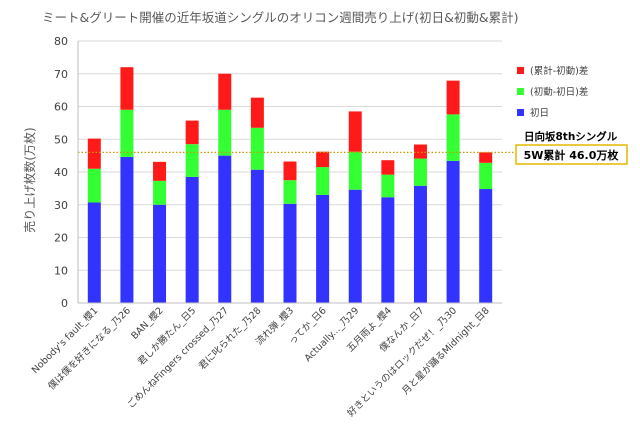 The height and width of the screenshot is (440, 640). What do you see at coordinates (571, 136) in the screenshot?
I see `annotation-label: 日向坂8thシングル` at bounding box center [571, 136].